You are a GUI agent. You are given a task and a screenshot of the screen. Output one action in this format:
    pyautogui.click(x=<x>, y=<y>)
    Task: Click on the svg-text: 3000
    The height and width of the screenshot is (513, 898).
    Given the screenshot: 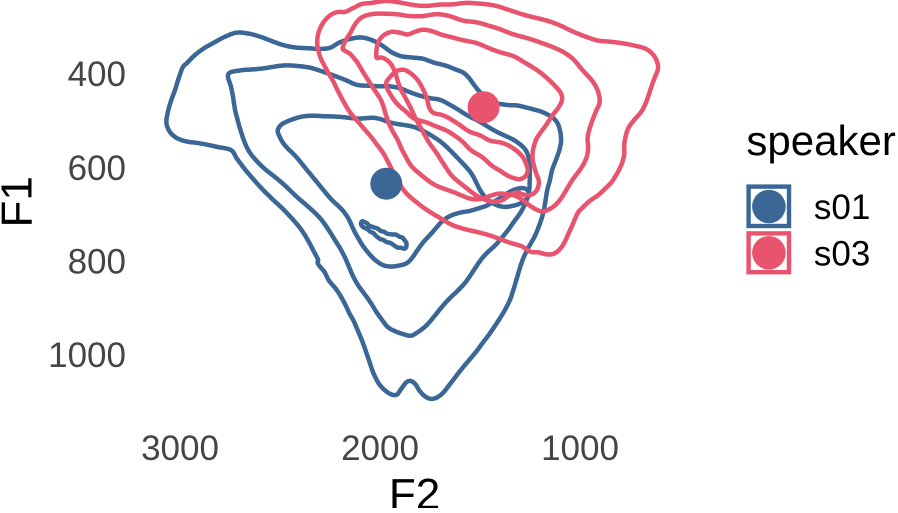 What is the action you would take?
    pyautogui.click(x=180, y=448)
    